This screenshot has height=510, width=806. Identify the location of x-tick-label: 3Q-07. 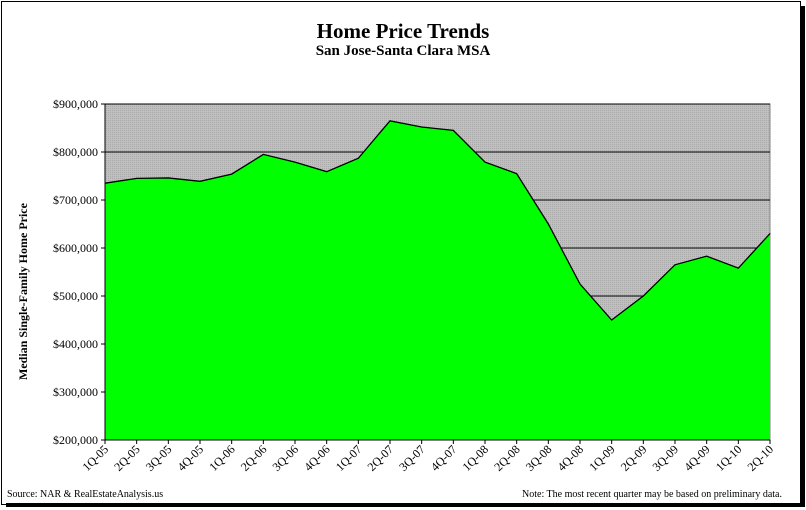
(412, 458).